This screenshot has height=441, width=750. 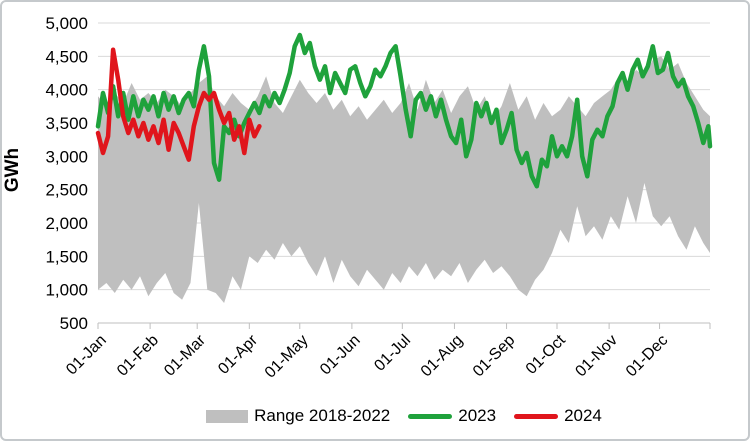 I want to click on y-axis-title: GWh, so click(x=12, y=170).